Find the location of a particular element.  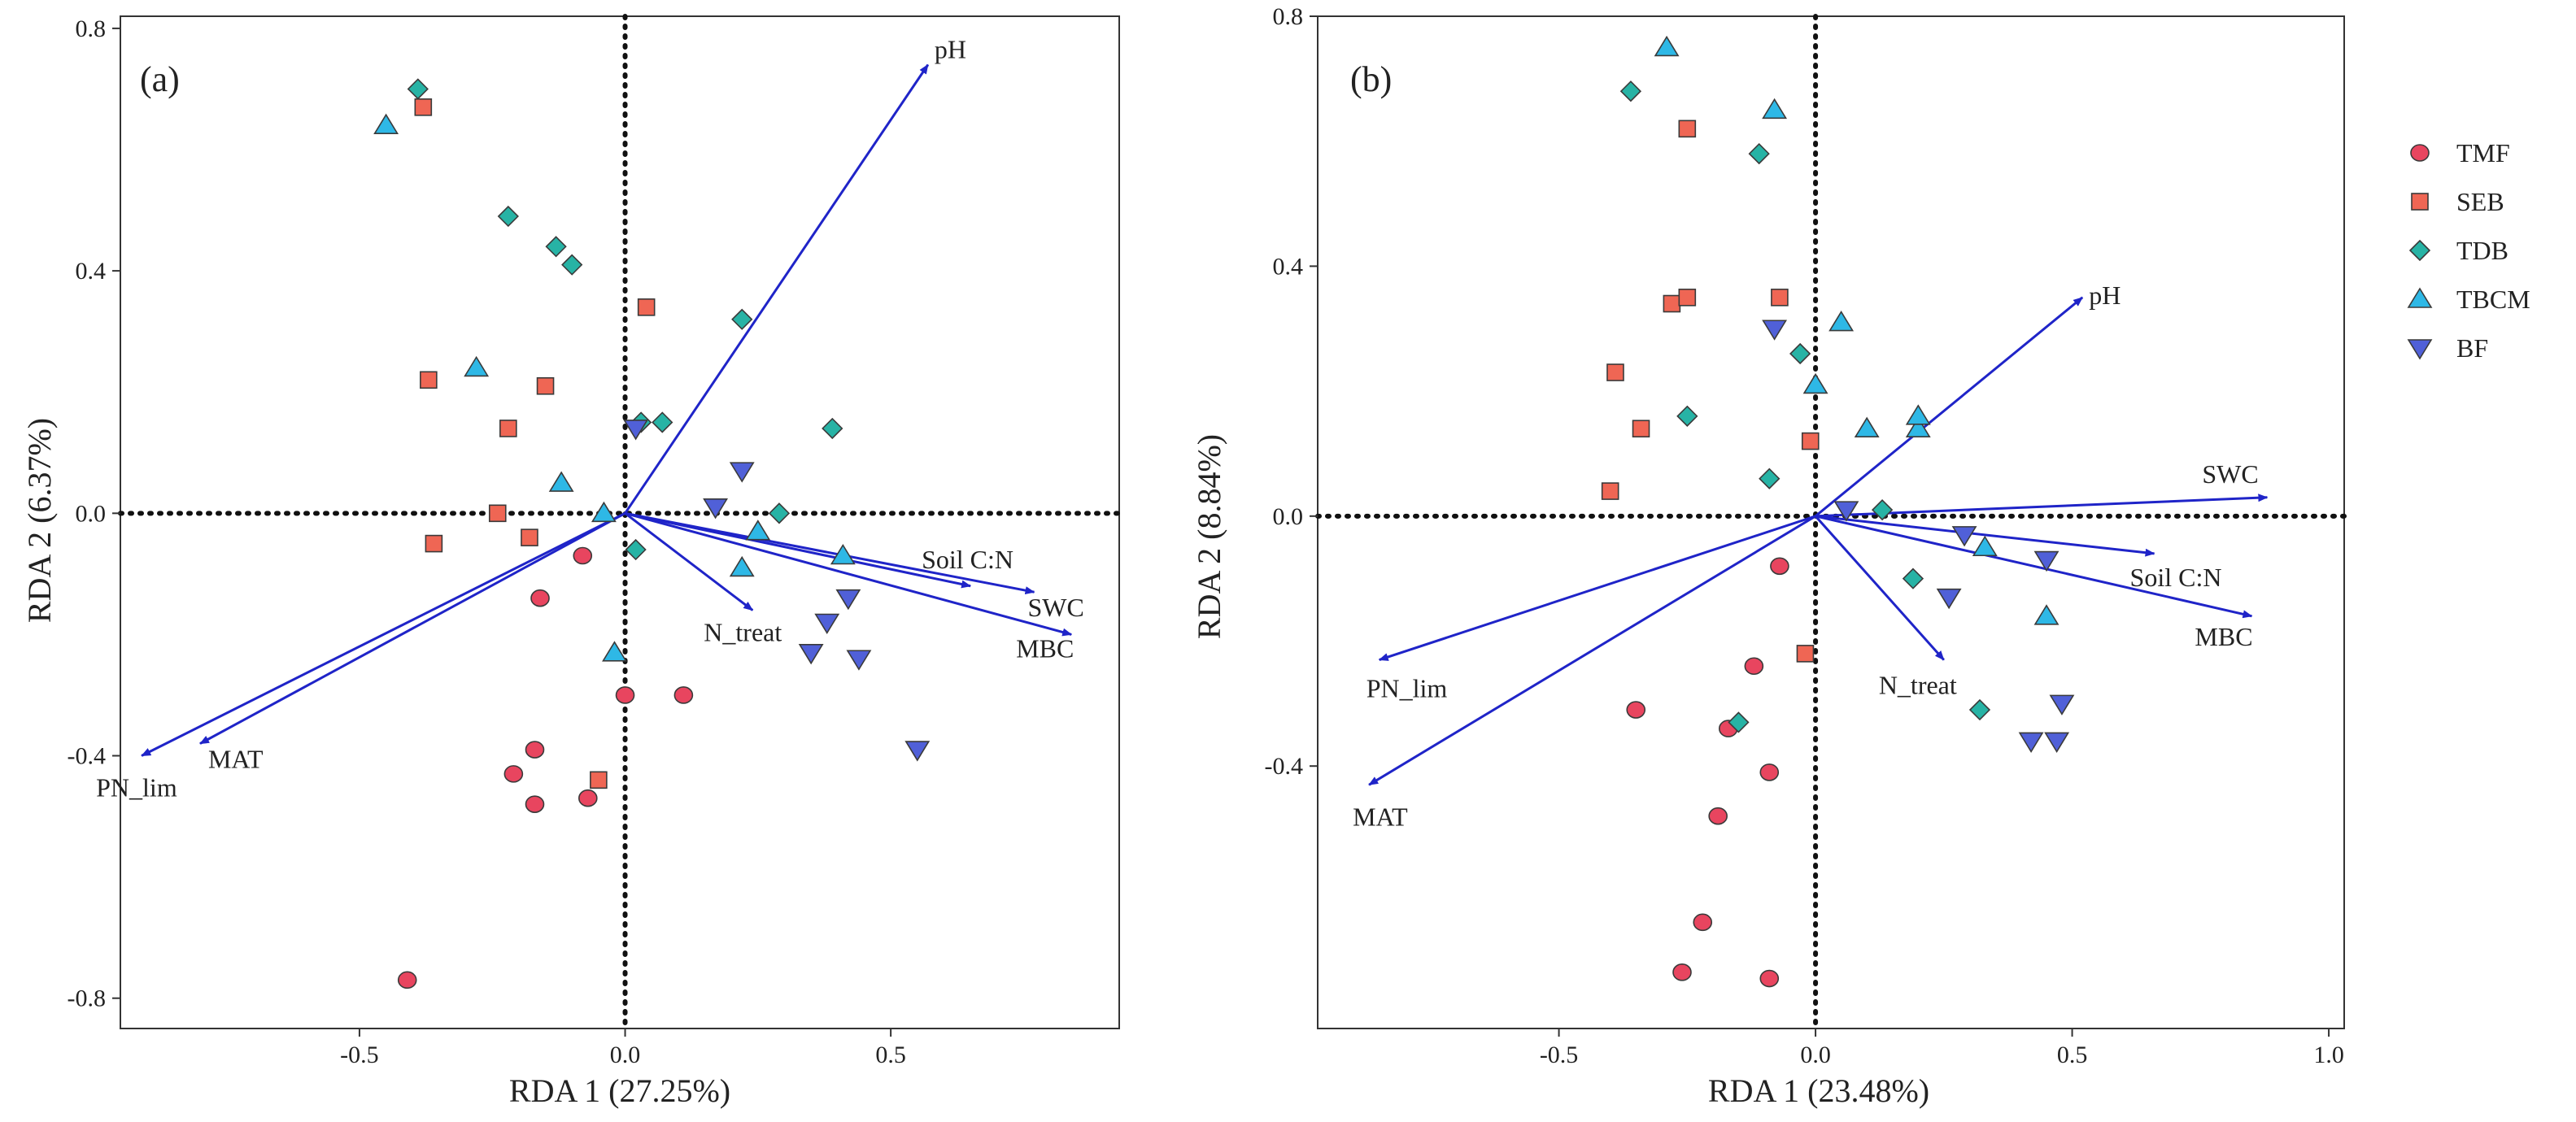

panel-a-arrow-n-treat is located at coordinates (689, 561).